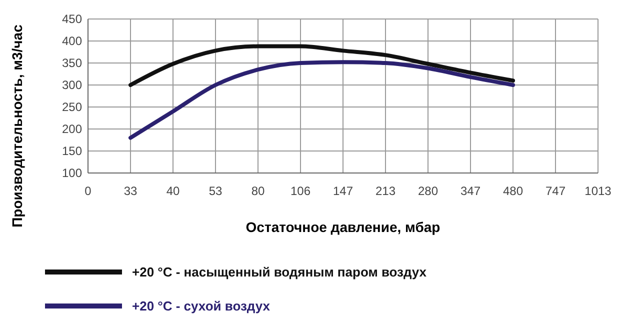 The image size is (638, 328). Describe the element at coordinates (258, 191) in the screenshot. I see `x-tick-label: 80` at that location.